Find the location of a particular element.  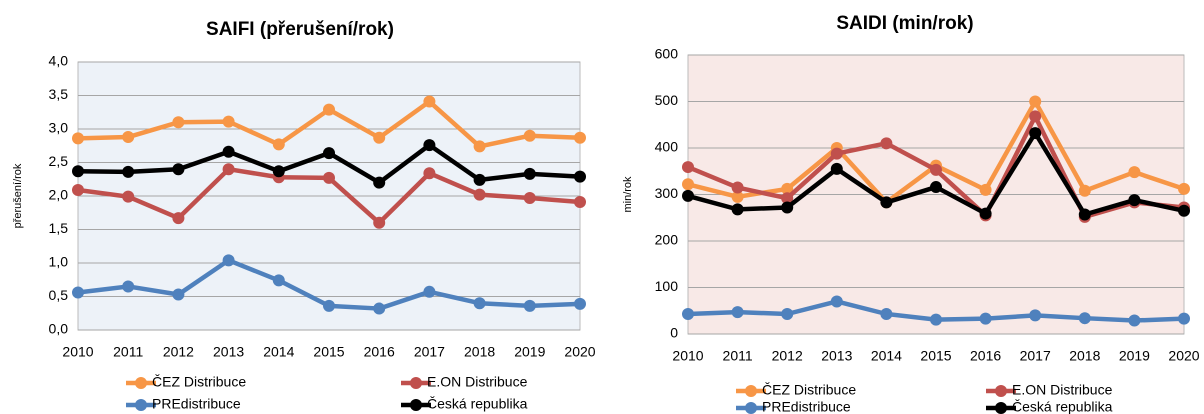

x-tick-label: 2019 is located at coordinates (1134, 356).